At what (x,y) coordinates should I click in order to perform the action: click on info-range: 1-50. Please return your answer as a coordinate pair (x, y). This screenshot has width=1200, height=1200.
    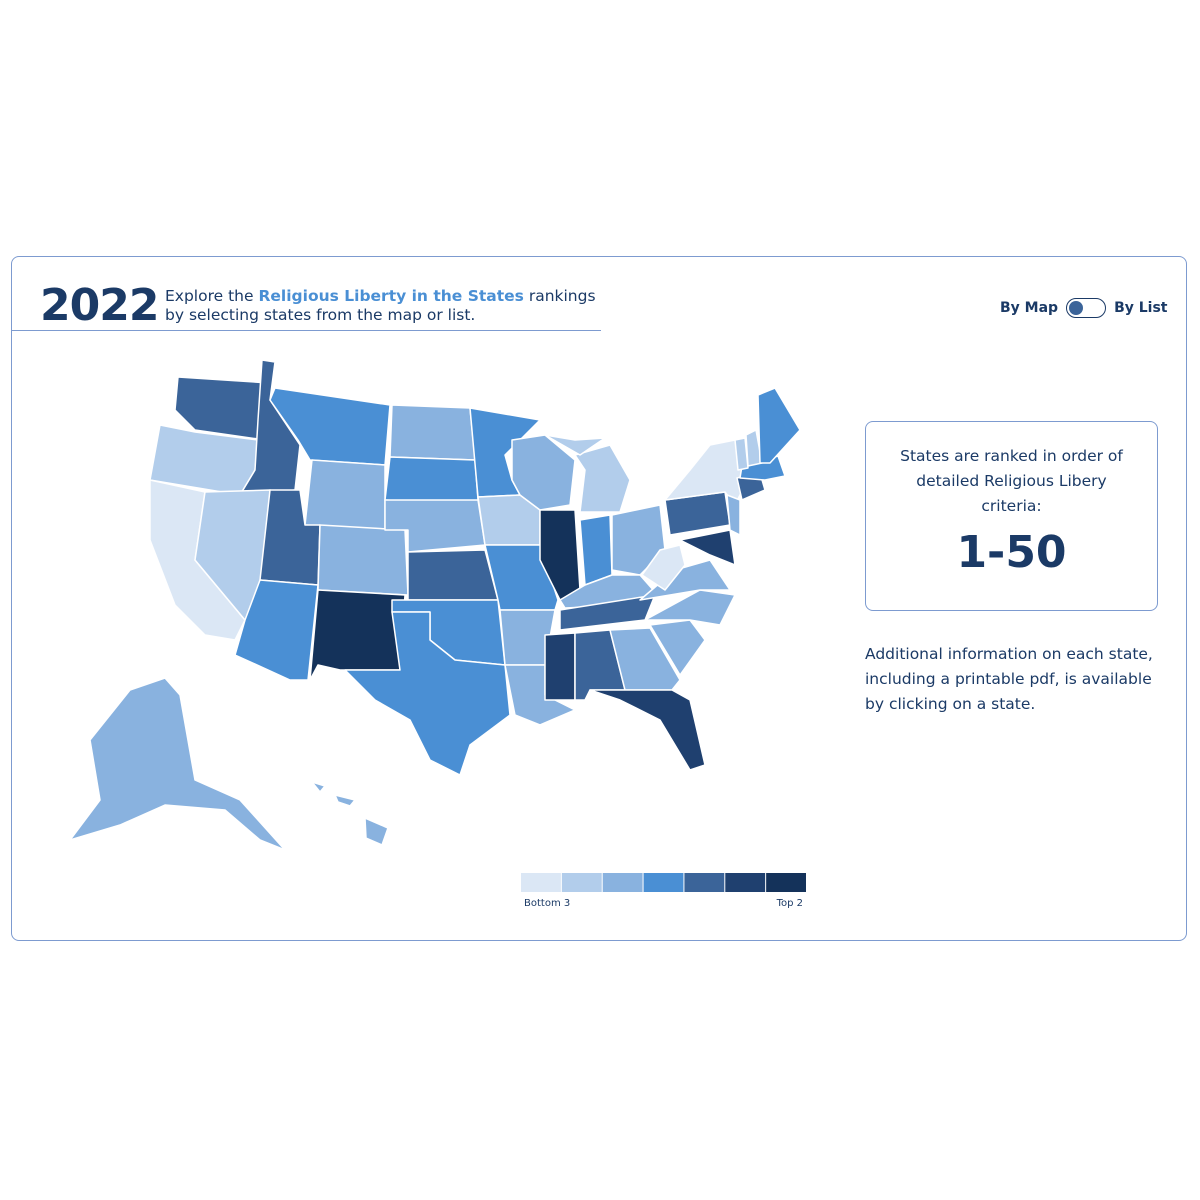
    Looking at the image, I should click on (1011, 552).